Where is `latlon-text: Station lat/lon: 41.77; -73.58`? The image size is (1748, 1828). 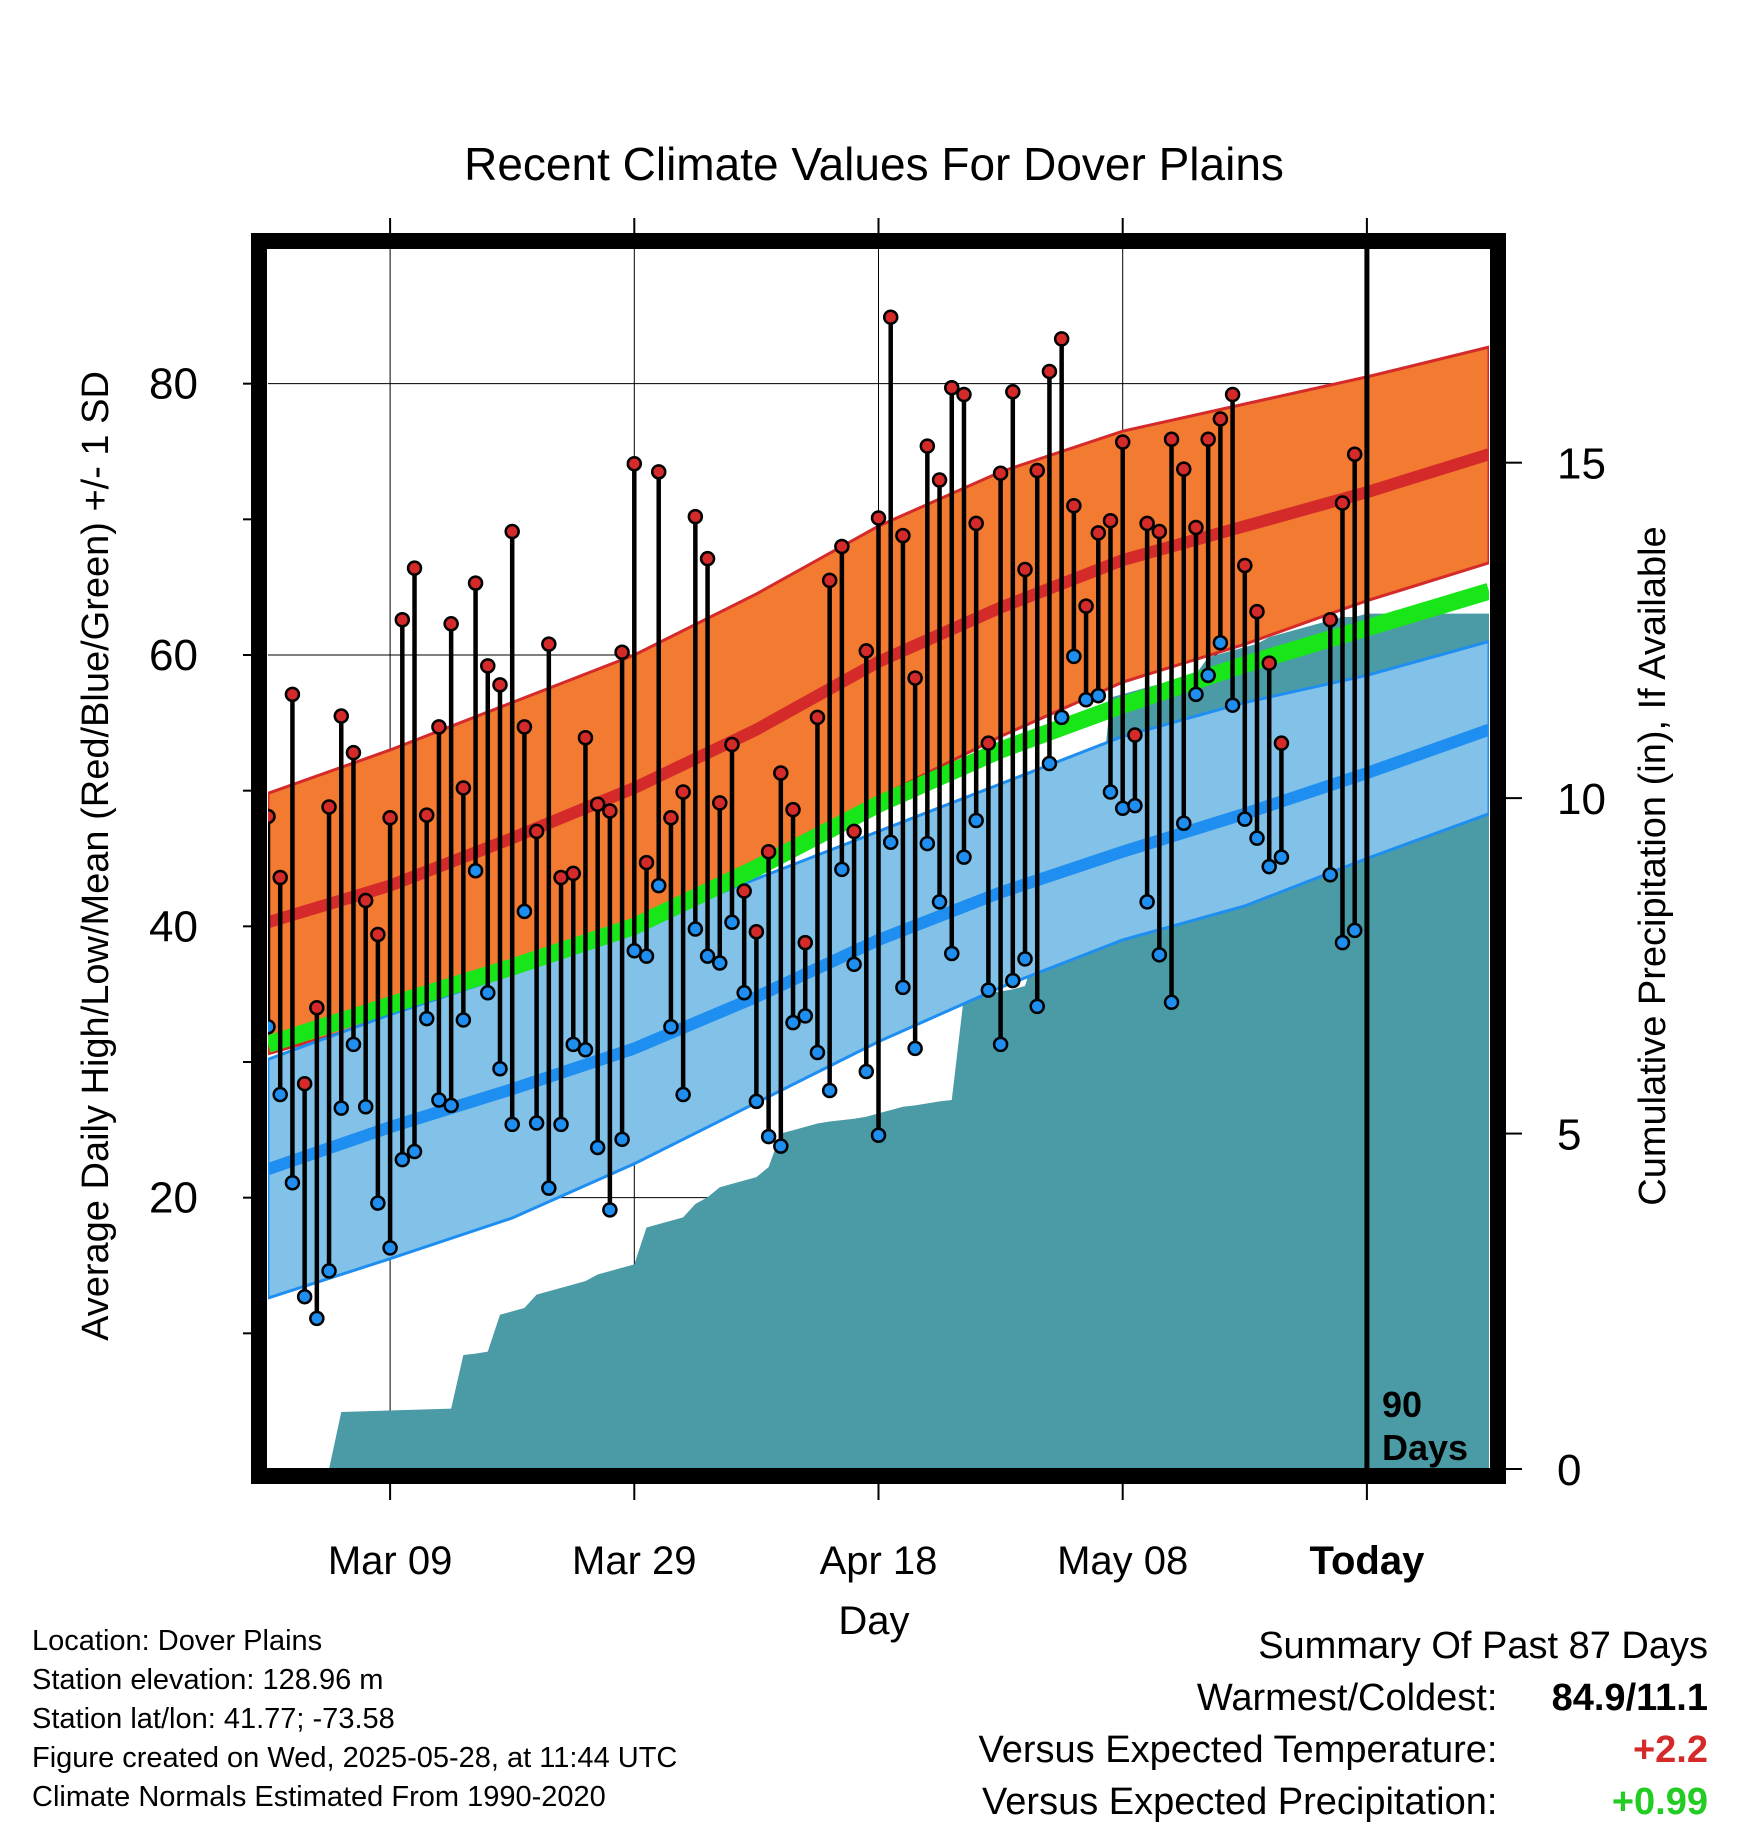 latlon-text: Station lat/lon: 41.77; -73.58 is located at coordinates (213, 1719).